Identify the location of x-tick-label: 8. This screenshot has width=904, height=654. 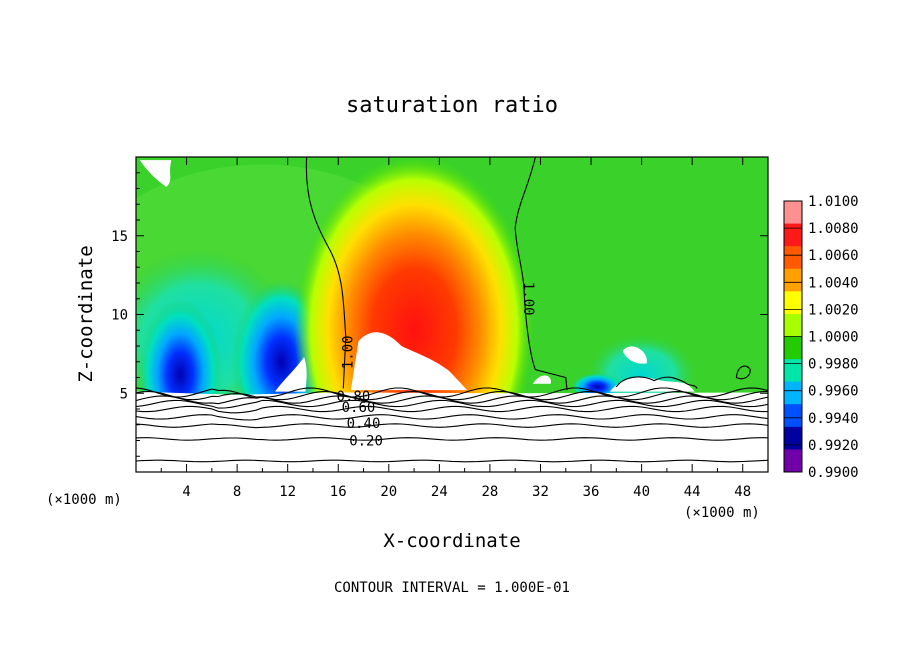
(237, 492).